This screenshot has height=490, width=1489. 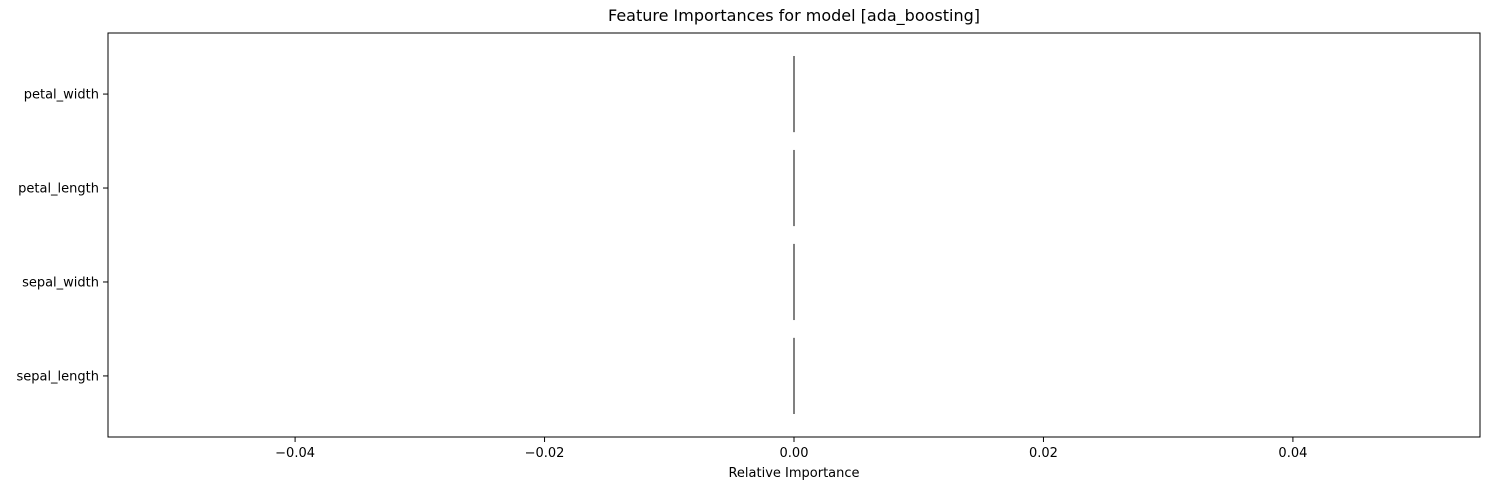 I want to click on x-axis-ticks: −0.04 −0.02 0.00 0.02 0.04, so click(x=791, y=449).